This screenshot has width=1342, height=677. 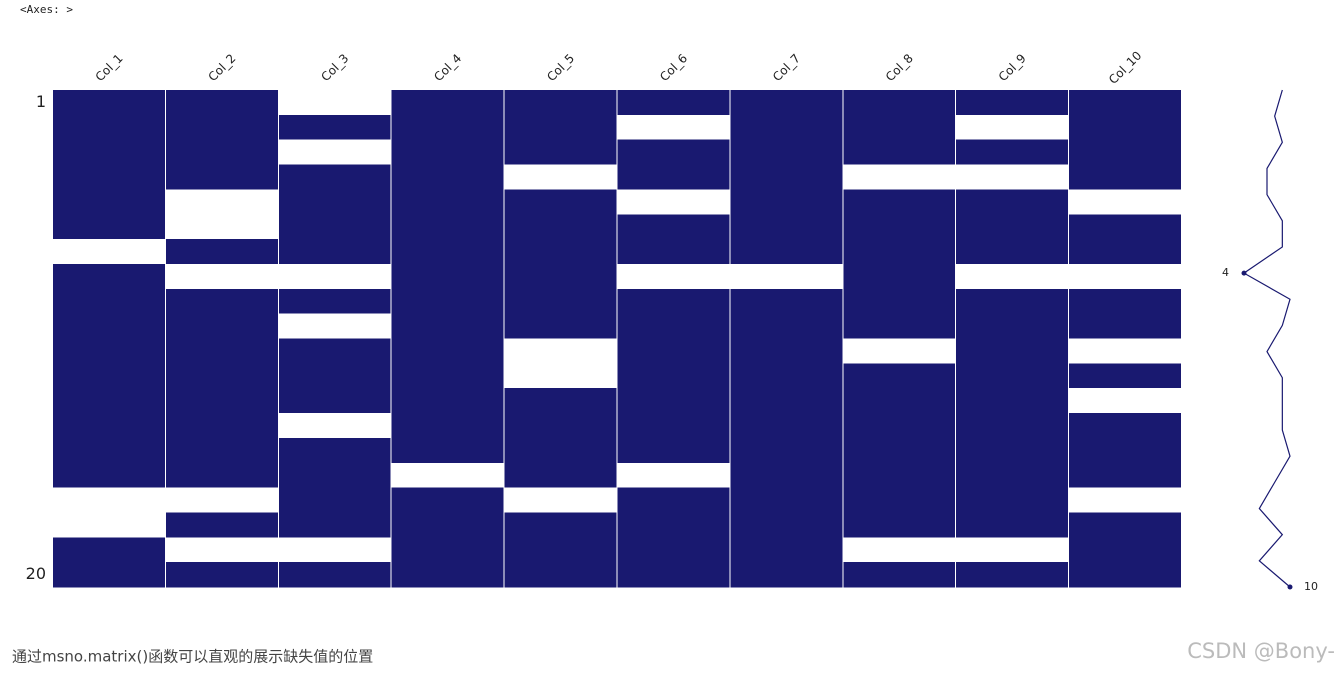 What do you see at coordinates (899, 67) in the screenshot?
I see `column-label: Col_8` at bounding box center [899, 67].